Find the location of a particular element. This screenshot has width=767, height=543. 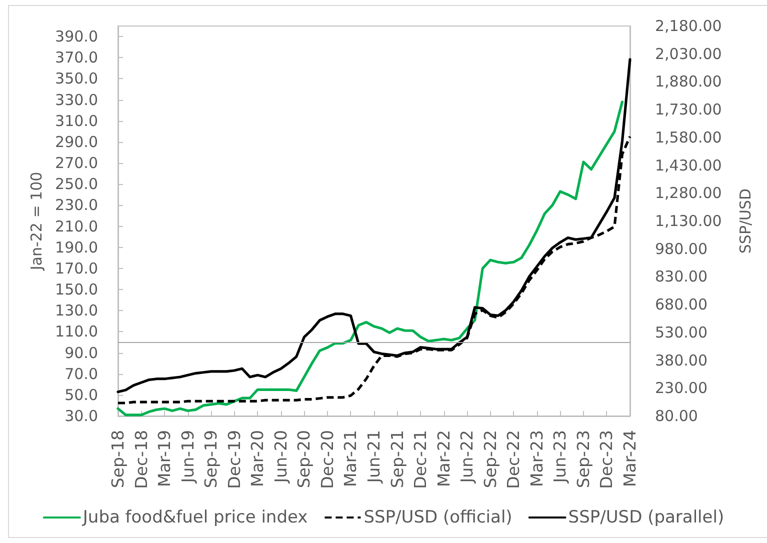

y-tick-label: 270.0 is located at coordinates (76, 163).